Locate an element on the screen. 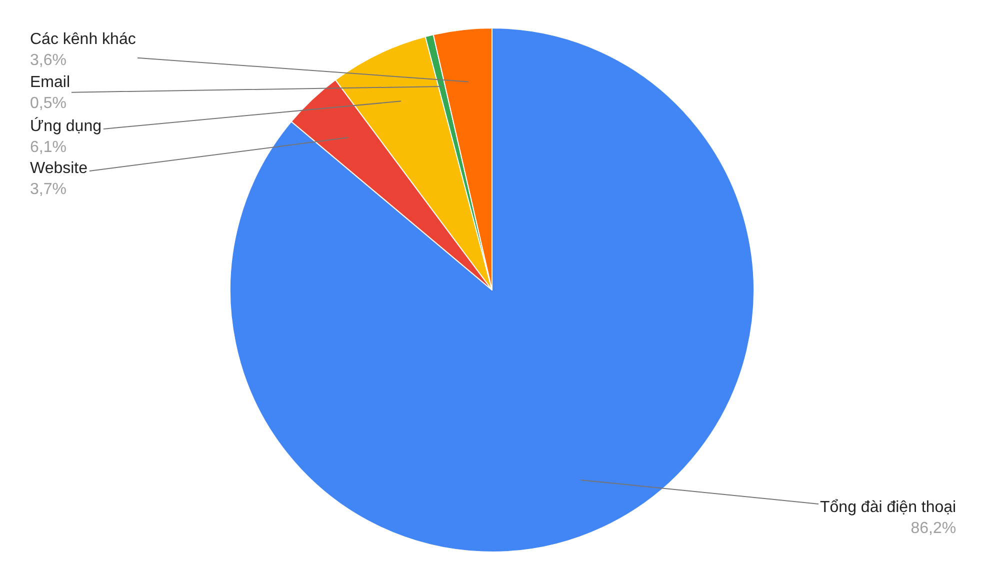 The width and height of the screenshot is (985, 583). data-label: 3,7% is located at coordinates (48, 189).